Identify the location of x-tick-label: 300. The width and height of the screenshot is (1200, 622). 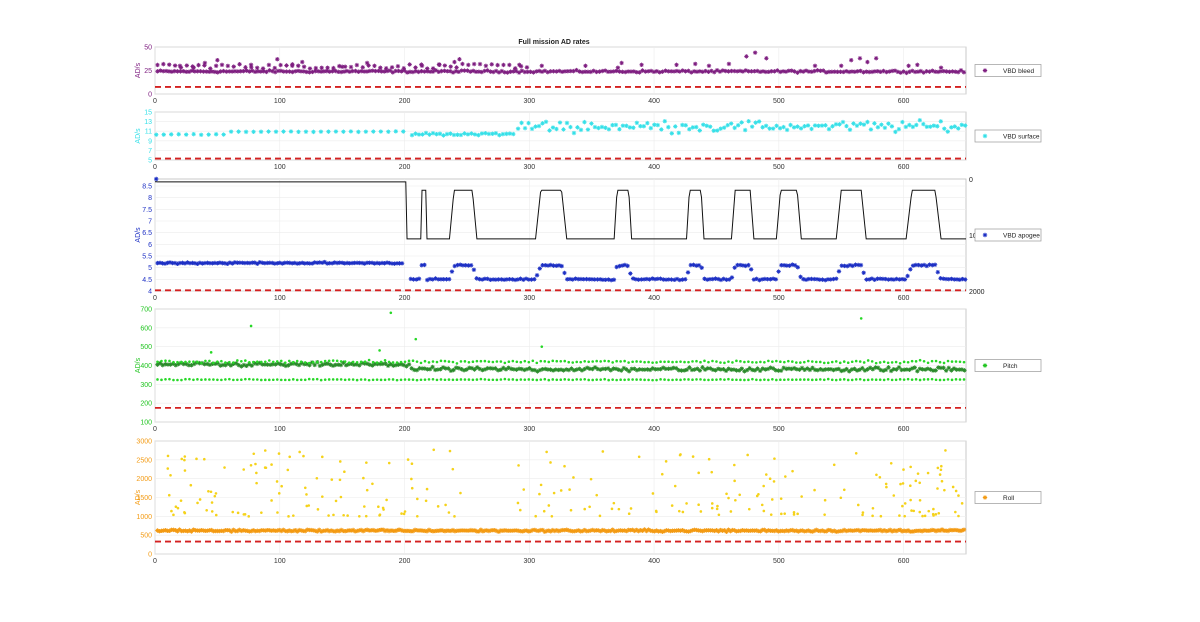
(529, 167).